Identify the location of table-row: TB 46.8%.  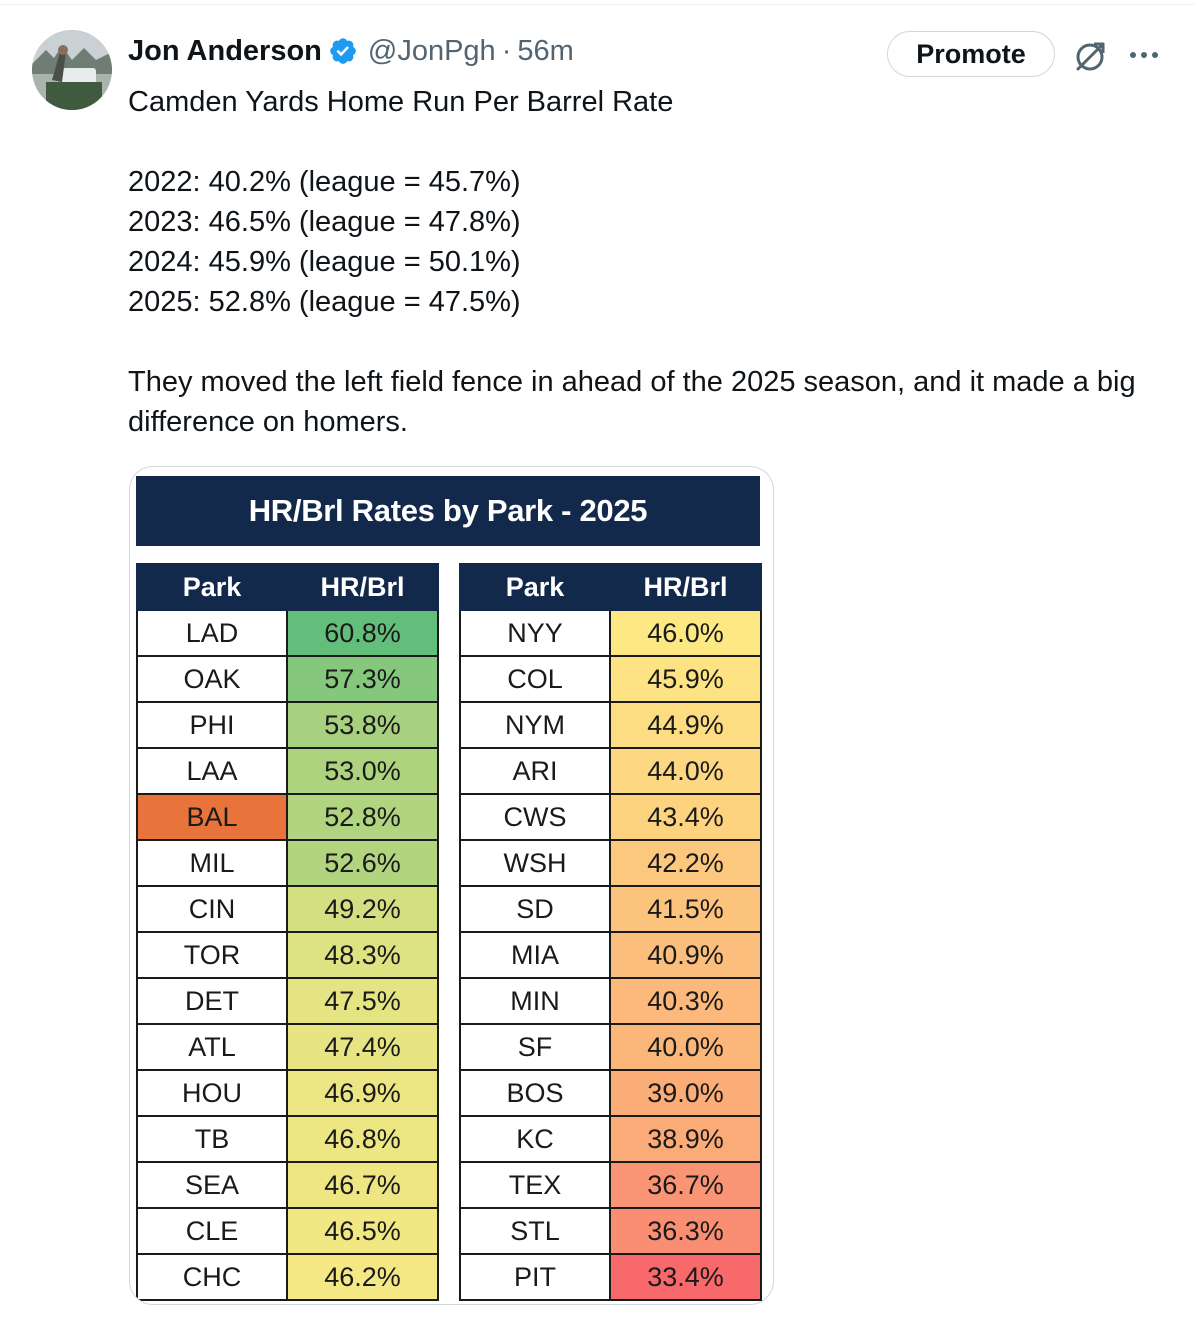
(287, 1139).